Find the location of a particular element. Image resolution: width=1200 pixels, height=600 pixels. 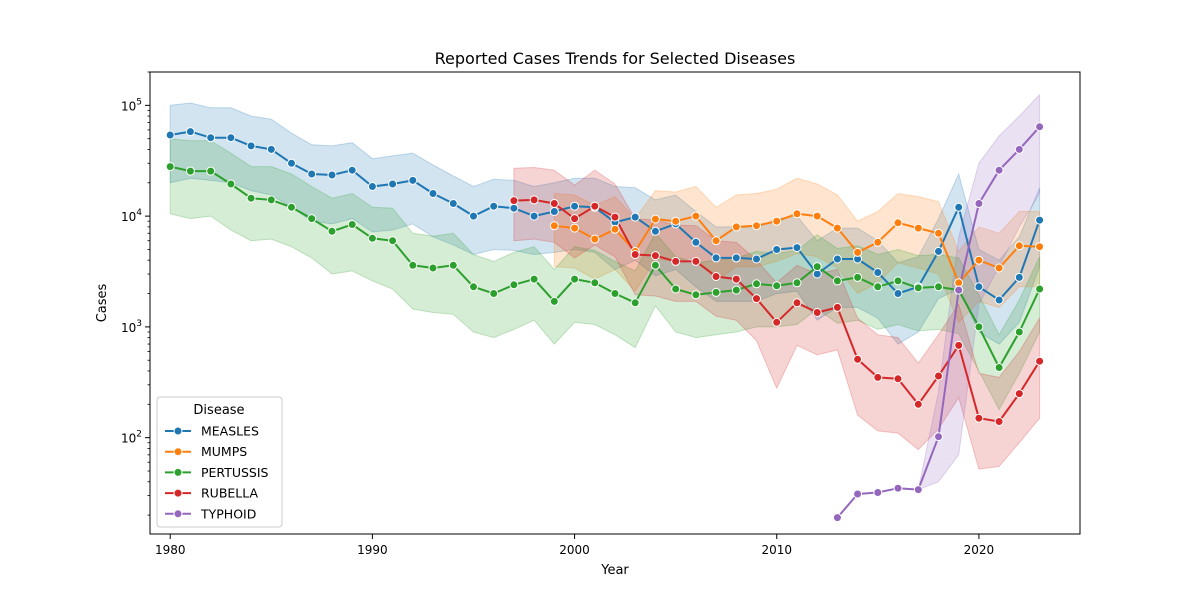

legend-label: MEASLES is located at coordinates (230, 431).